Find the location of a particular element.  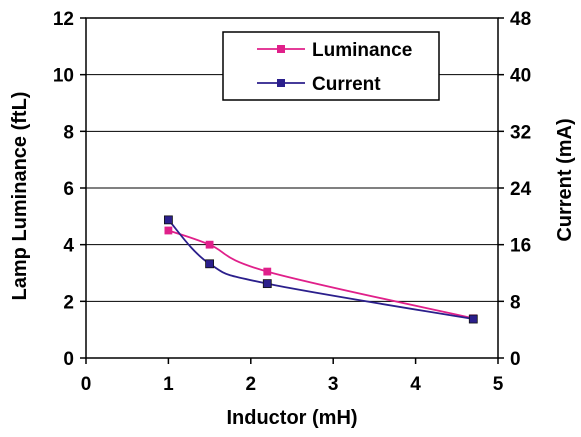

y-tick-label-0: 0 is located at coordinates (68, 359).